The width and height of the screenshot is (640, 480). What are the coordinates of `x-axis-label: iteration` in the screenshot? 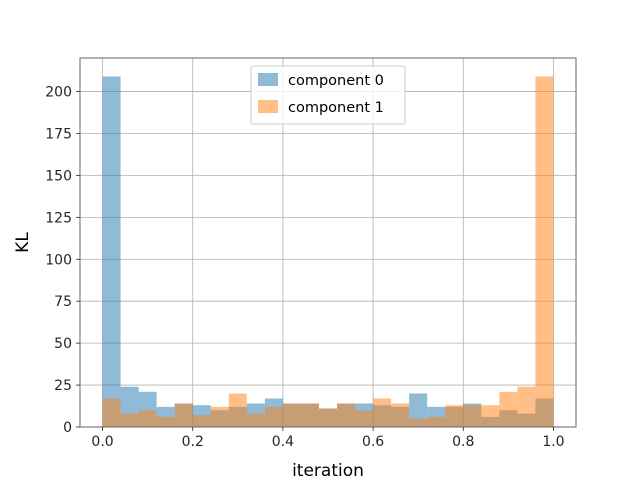 It's located at (328, 470).